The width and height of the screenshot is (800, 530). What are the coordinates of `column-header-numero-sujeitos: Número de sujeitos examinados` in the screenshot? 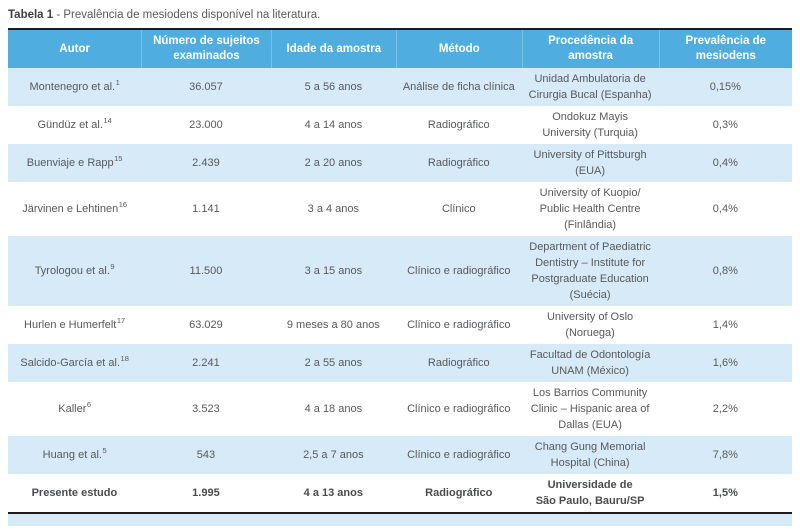 It's located at (205, 49).